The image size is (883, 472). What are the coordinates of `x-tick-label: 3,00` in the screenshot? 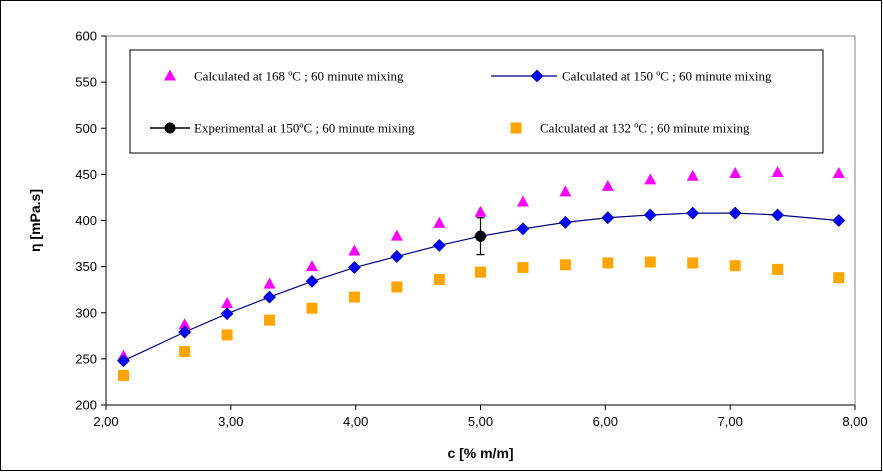 It's located at (230, 421).